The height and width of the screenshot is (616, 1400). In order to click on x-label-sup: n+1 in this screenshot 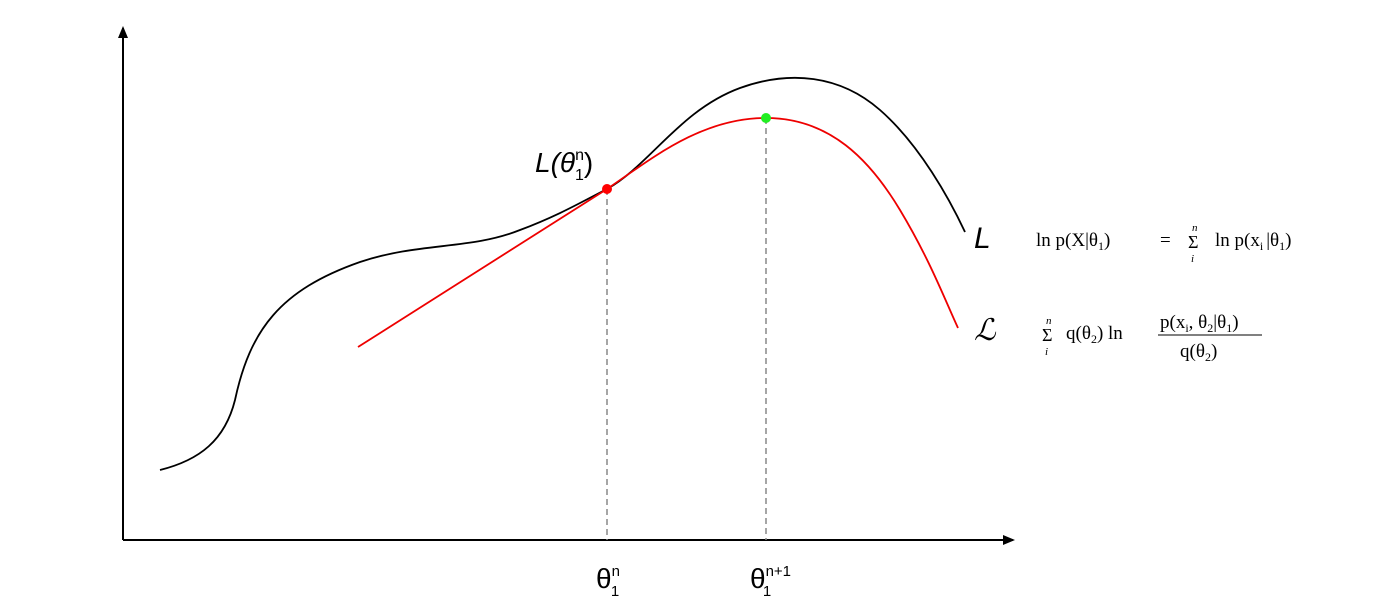, I will do `click(778, 571)`.